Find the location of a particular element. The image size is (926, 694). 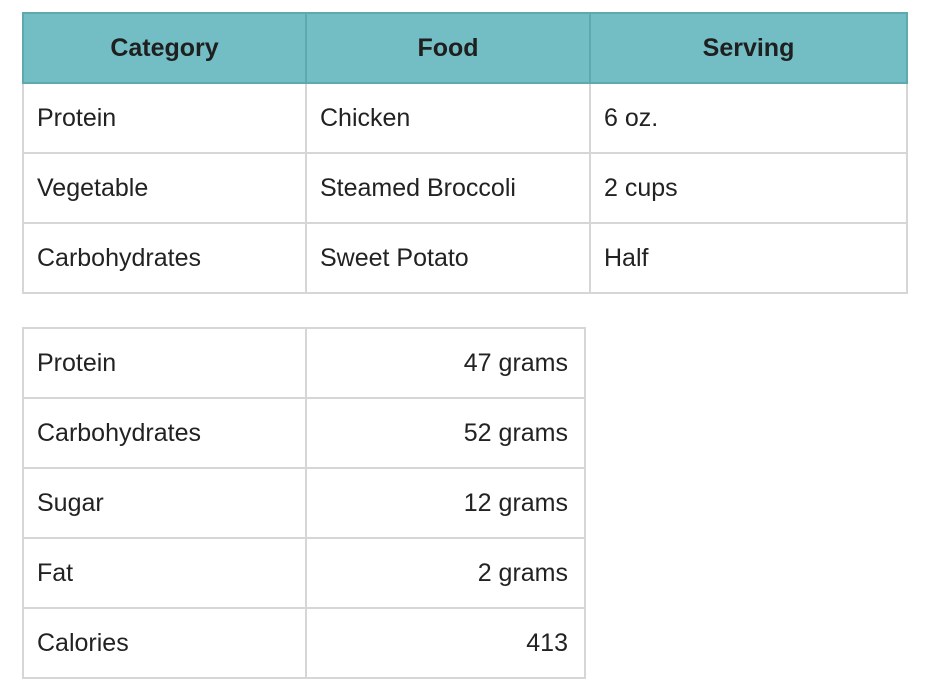

table-row: Fat 2 grams is located at coordinates (304, 573).